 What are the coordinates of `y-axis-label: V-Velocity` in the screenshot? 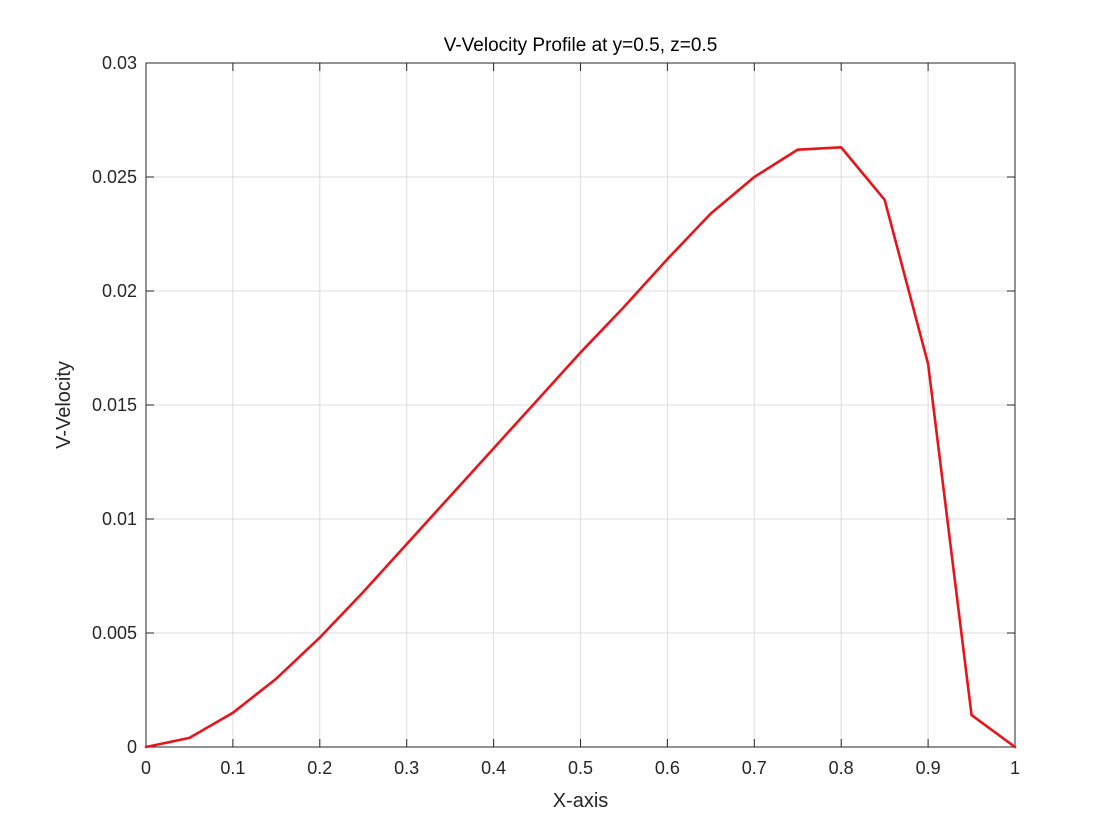 It's located at (64, 405).